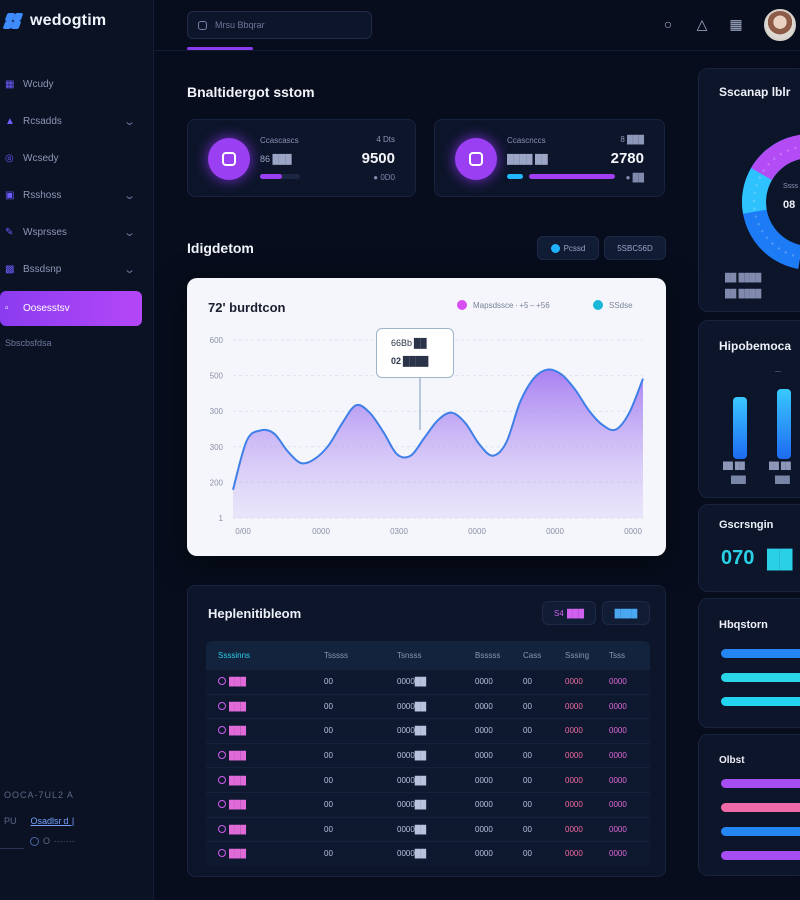  I want to click on table-export-button: ████, so click(626, 613).